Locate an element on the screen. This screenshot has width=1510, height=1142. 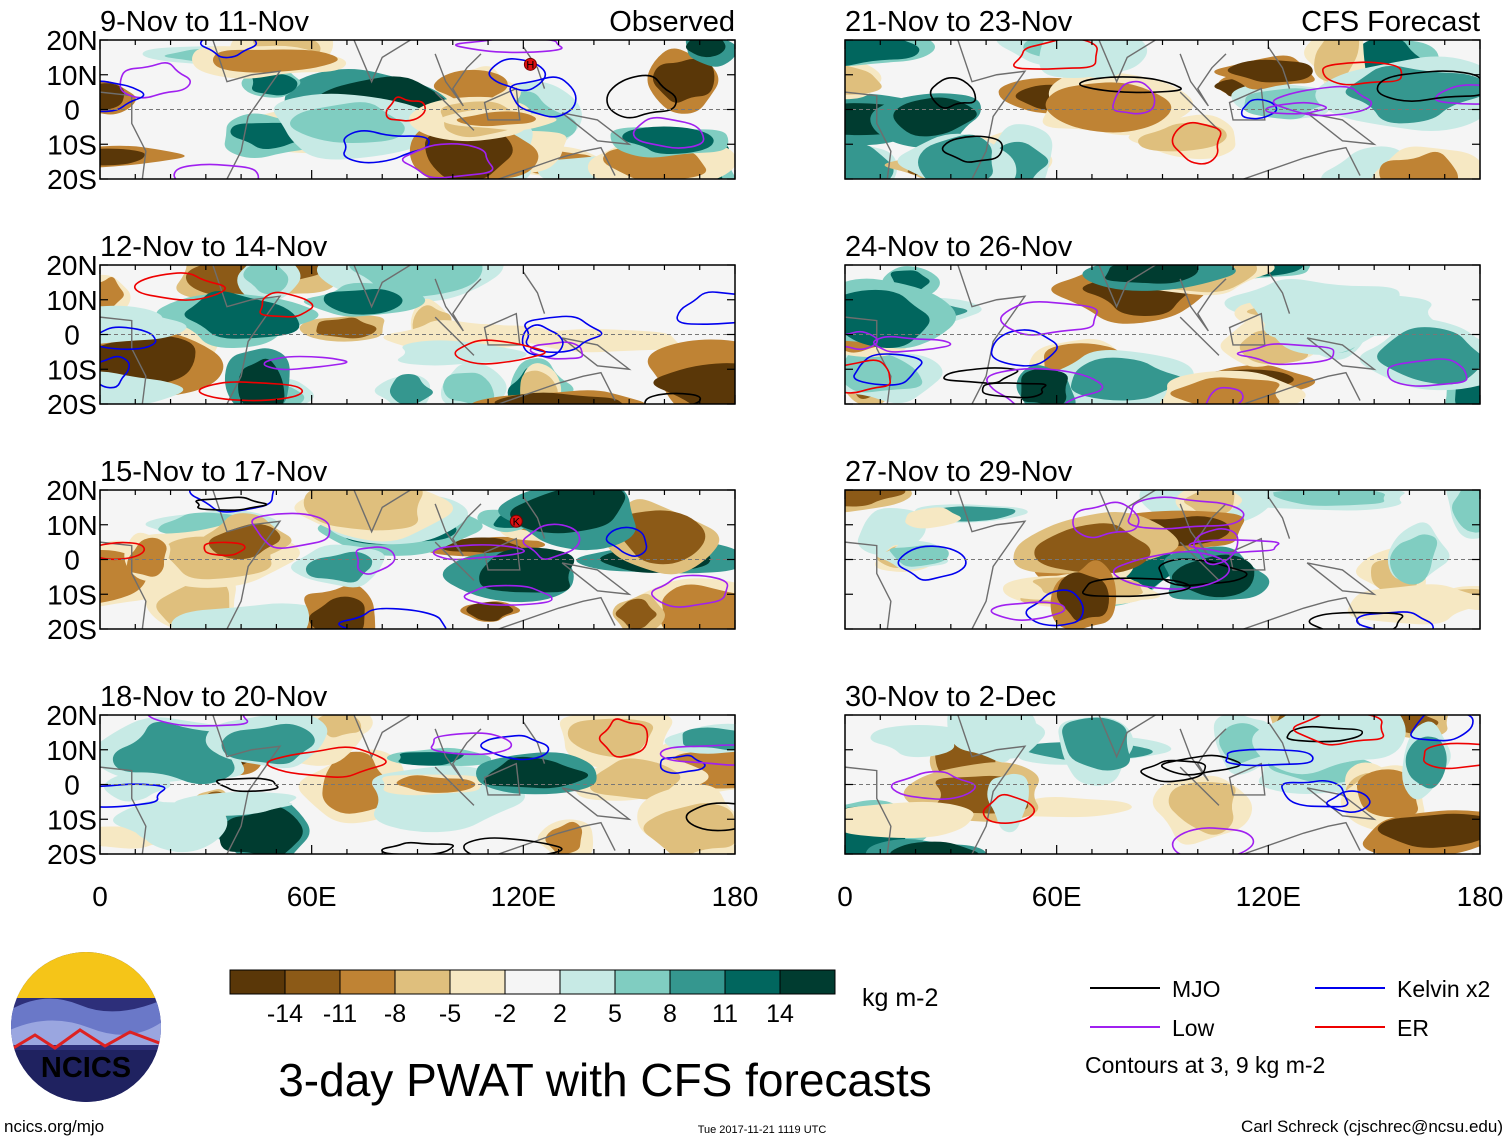
logo-line is located at coordinates (86, 1040).